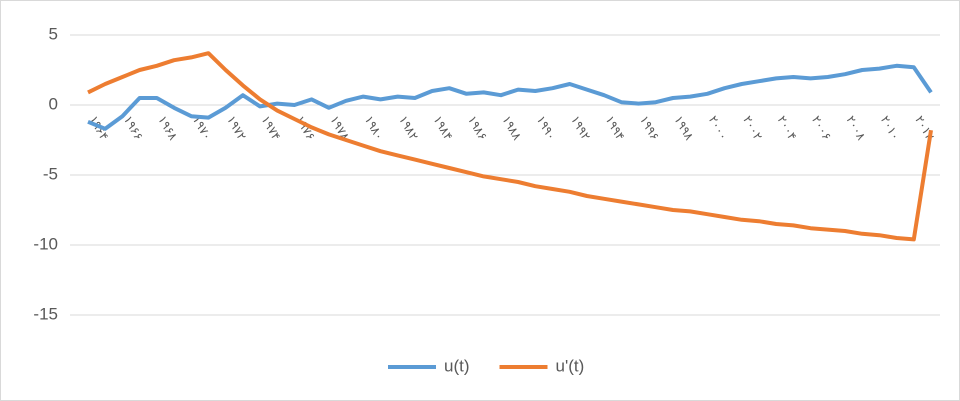 This screenshot has width=960, height=401. Describe the element at coordinates (45, 243) in the screenshot. I see `y-tick-label: -10` at that location.